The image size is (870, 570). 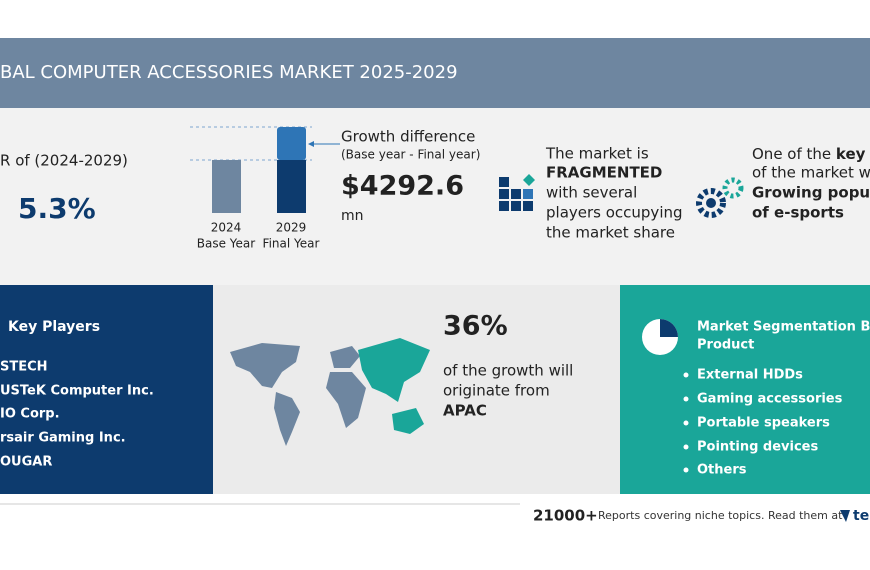 I want to click on segment: Gaming accessories, so click(x=770, y=399).